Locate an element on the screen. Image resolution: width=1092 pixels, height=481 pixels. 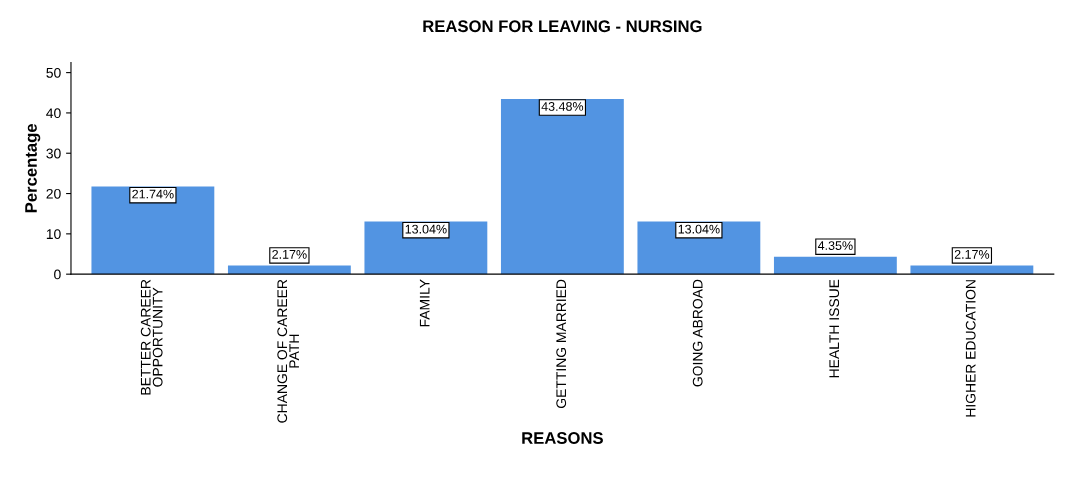
x-tick-label: BETTER CAREER OPPORTUNITY is located at coordinates (151, 337).